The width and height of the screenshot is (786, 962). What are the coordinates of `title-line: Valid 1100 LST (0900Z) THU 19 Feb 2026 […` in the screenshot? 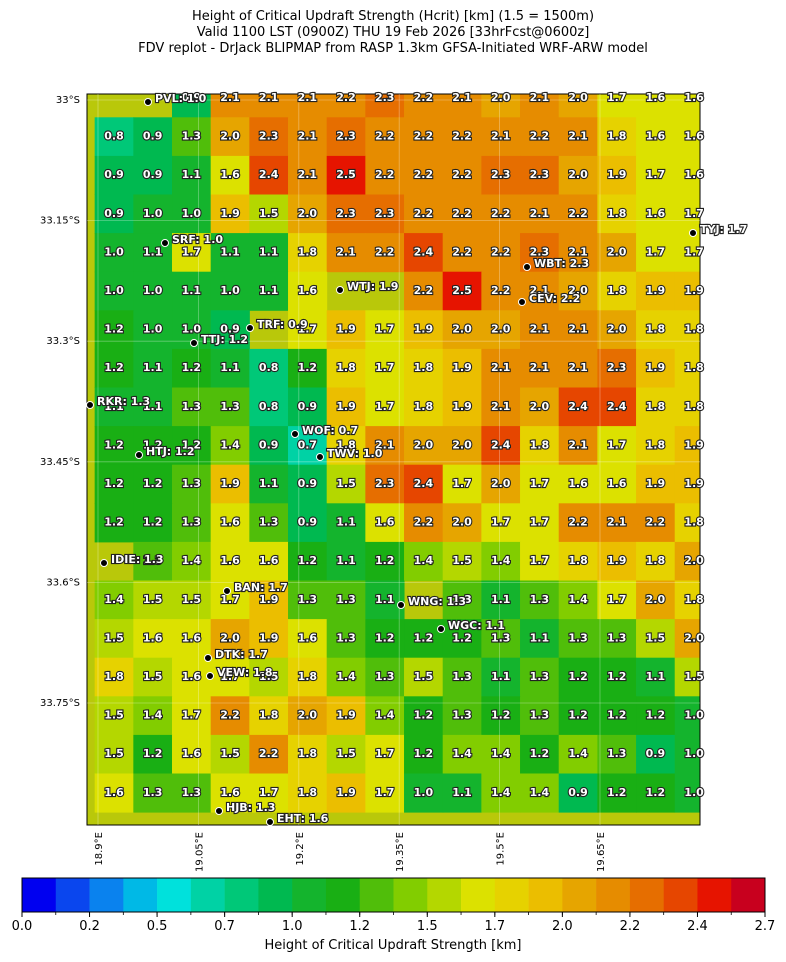 It's located at (393, 32).